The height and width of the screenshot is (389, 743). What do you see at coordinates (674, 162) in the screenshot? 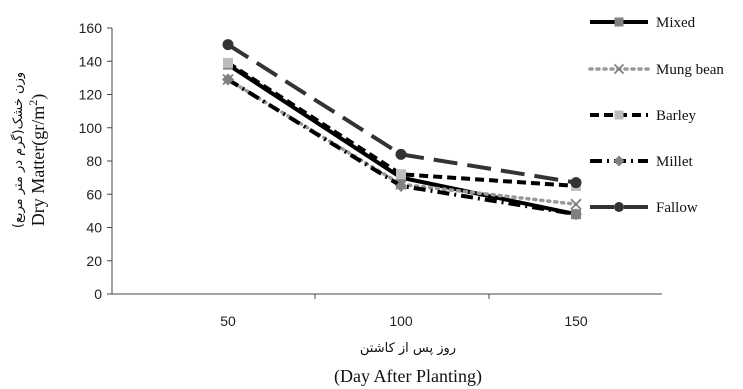
I see `legend-label: Millet` at bounding box center [674, 162].